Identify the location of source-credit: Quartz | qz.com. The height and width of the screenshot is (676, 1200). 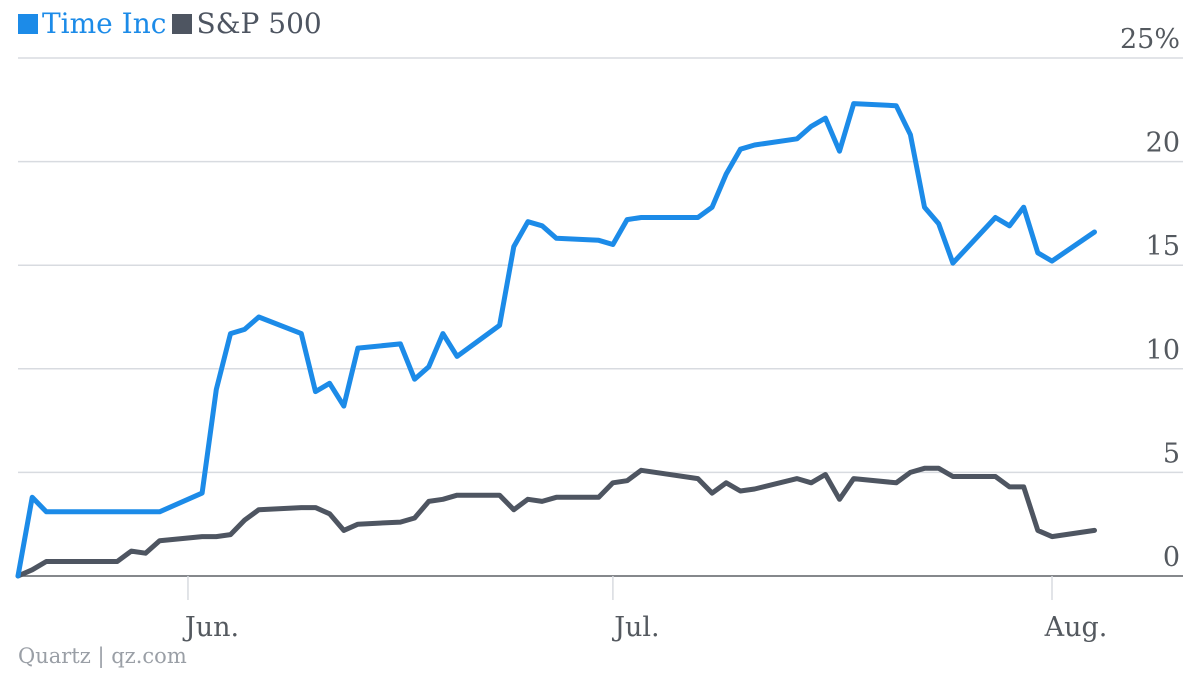
(102, 656).